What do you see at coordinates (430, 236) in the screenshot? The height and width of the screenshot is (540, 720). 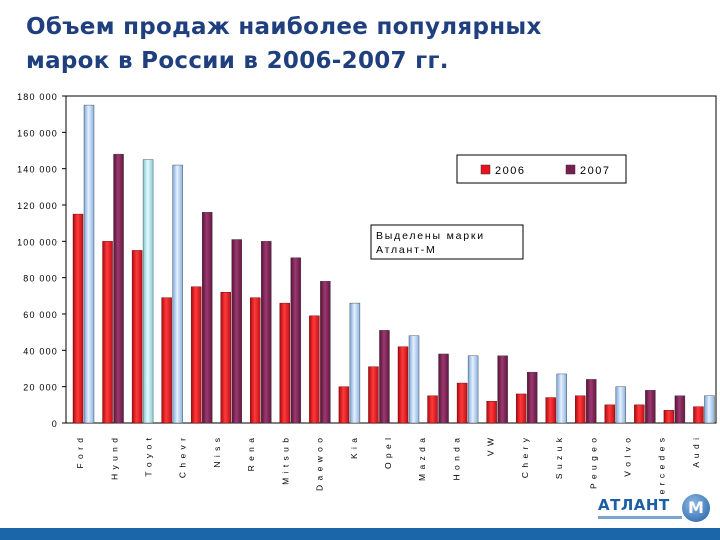 I see `annotation-line-1: Выделены марки` at bounding box center [430, 236].